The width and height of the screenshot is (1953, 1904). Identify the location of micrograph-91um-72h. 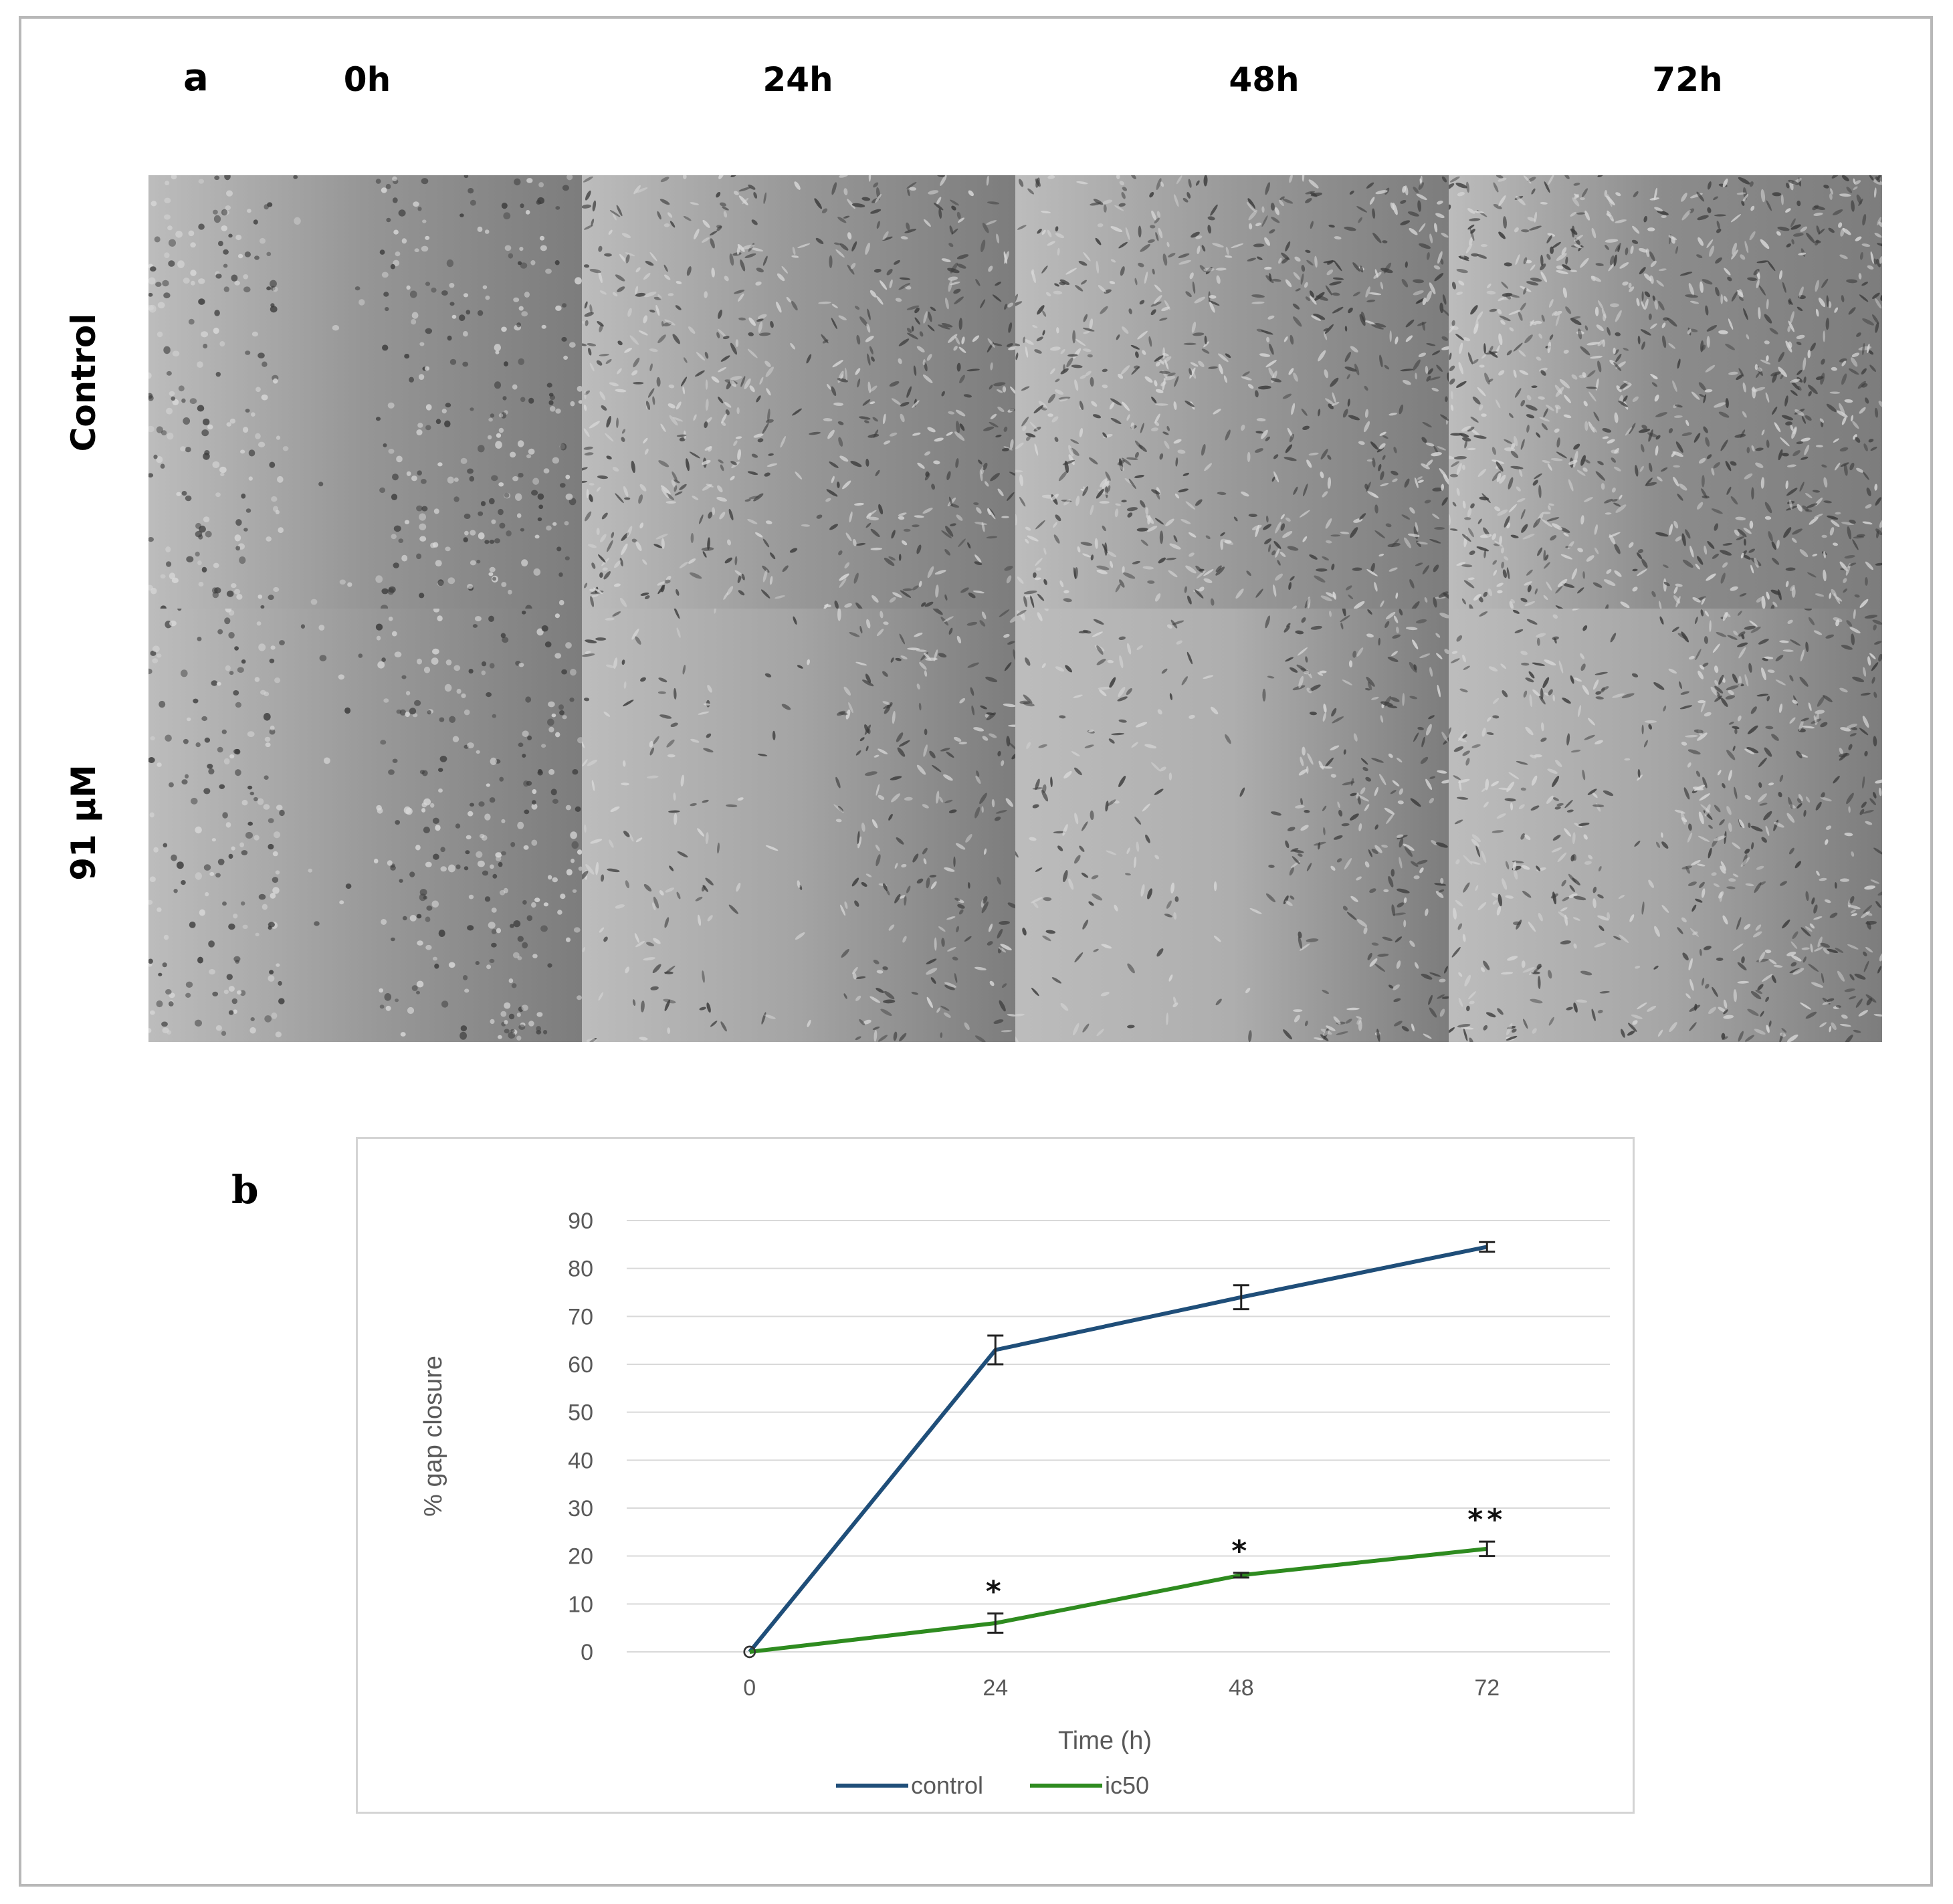
(1665, 826).